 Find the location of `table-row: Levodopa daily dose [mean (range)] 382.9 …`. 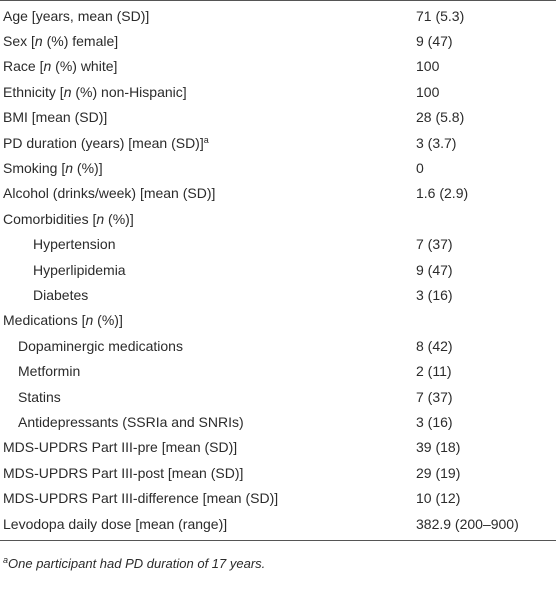

table-row: Levodopa daily dose [mean (range)] 382.9 … is located at coordinates (278, 526).